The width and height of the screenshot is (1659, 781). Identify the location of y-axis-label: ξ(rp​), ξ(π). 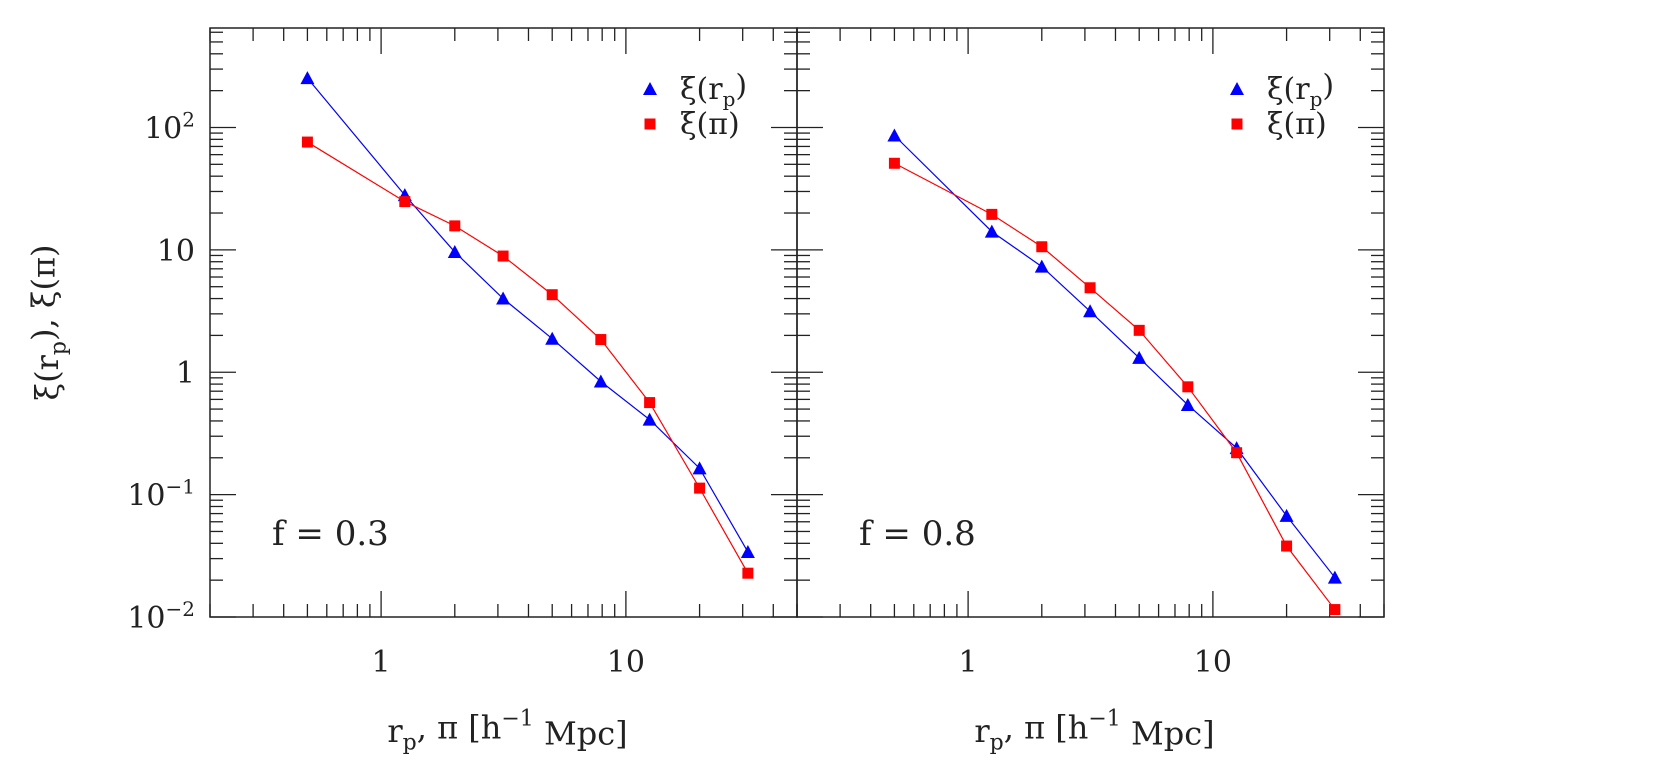
(48, 323).